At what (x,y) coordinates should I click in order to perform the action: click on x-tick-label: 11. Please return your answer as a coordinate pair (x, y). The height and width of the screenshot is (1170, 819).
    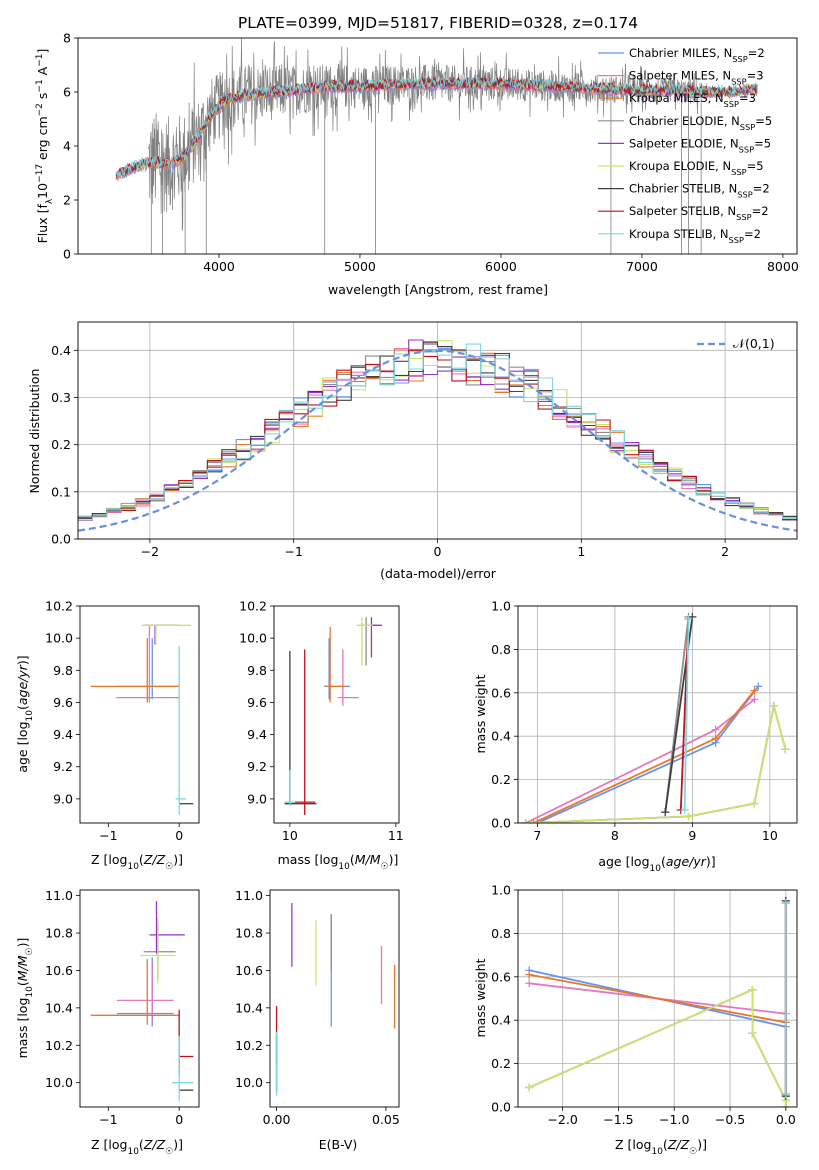
    Looking at the image, I should click on (396, 835).